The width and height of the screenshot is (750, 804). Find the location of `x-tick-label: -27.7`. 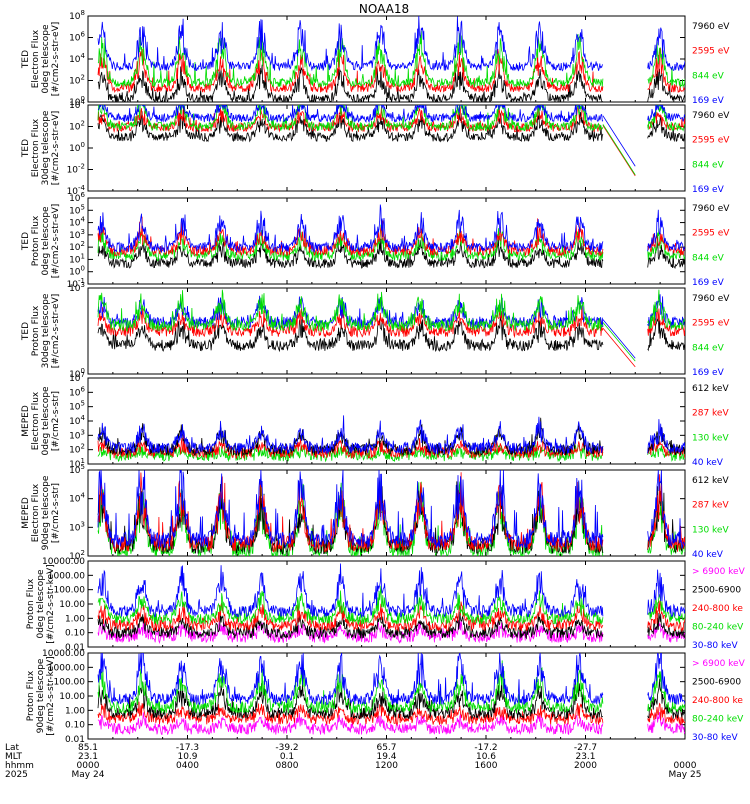

x-tick-label: -27.7 is located at coordinates (585, 748).